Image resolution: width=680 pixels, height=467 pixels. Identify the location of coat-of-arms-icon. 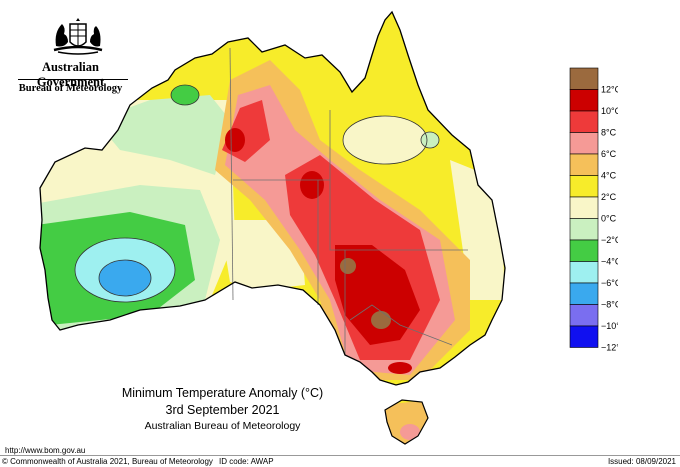
(78, 36).